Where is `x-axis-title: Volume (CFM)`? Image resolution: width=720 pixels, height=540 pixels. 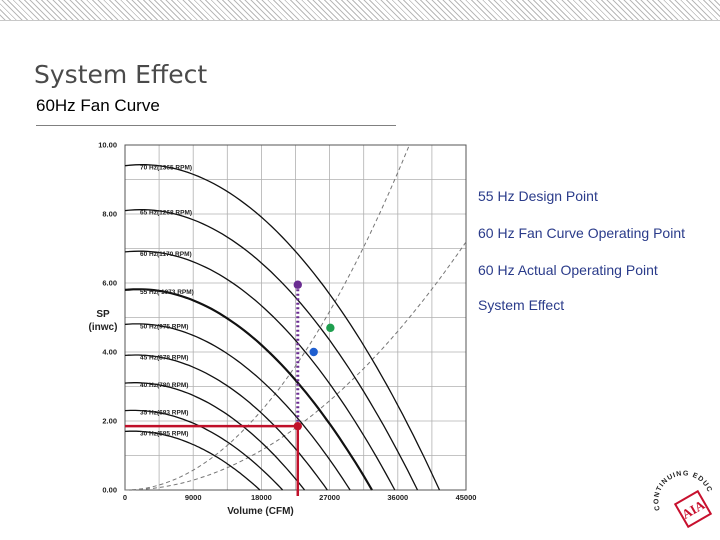
x-axis-title: Volume (CFM) is located at coordinates (260, 511).